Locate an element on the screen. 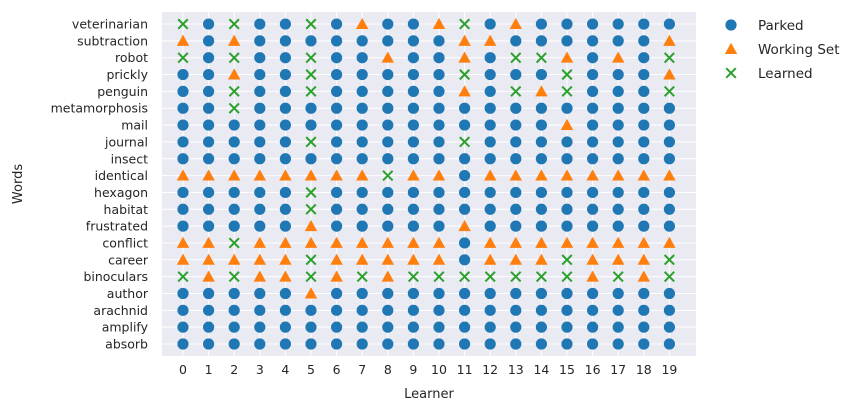 The image size is (852, 409). x-tick-label: 2 is located at coordinates (234, 369).